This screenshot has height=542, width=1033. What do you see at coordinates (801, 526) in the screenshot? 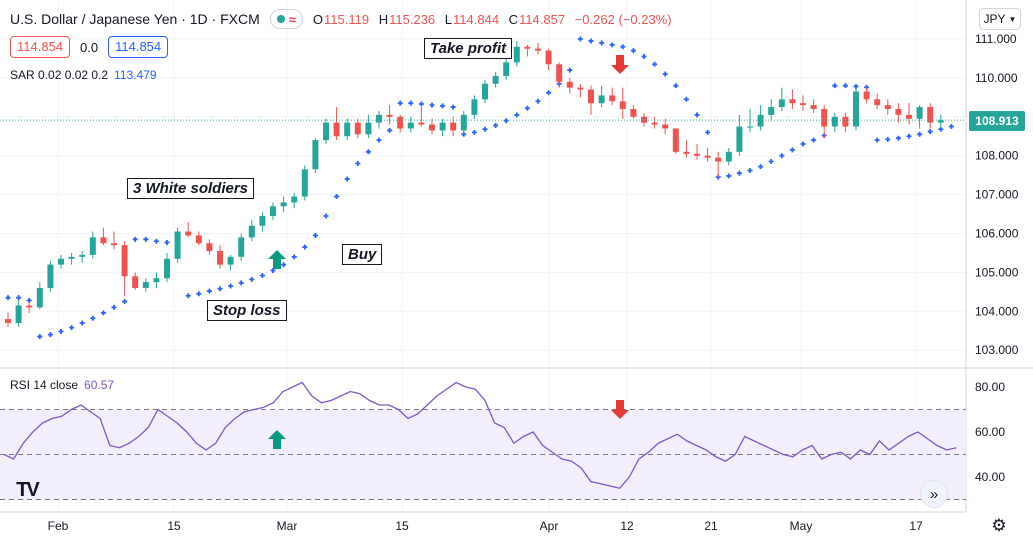
I see `time-tick-label: May` at bounding box center [801, 526].